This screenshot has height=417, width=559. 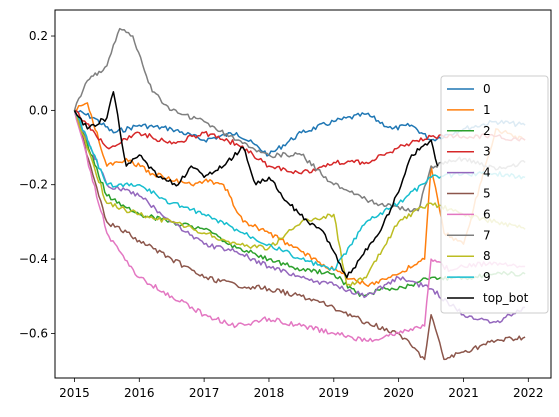 What do you see at coordinates (487, 110) in the screenshot?
I see `legend-label-1: 1` at bounding box center [487, 110].